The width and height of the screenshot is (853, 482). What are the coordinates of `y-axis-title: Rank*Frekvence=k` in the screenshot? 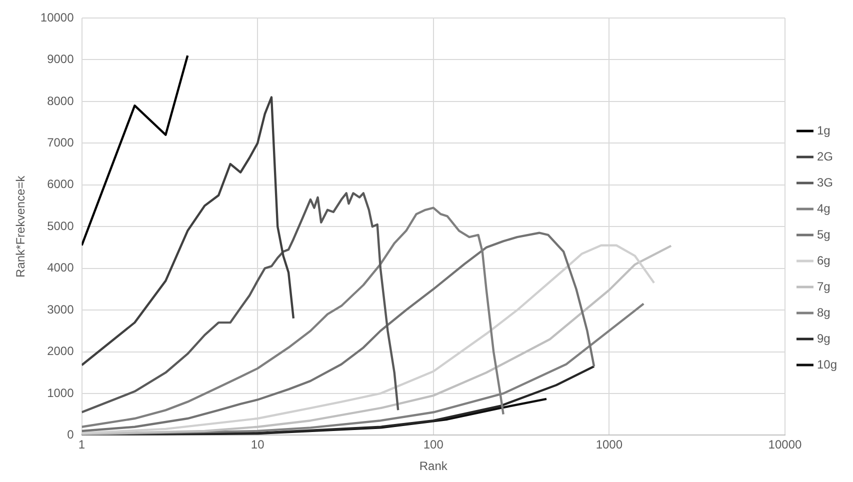 It's located at (21, 226).